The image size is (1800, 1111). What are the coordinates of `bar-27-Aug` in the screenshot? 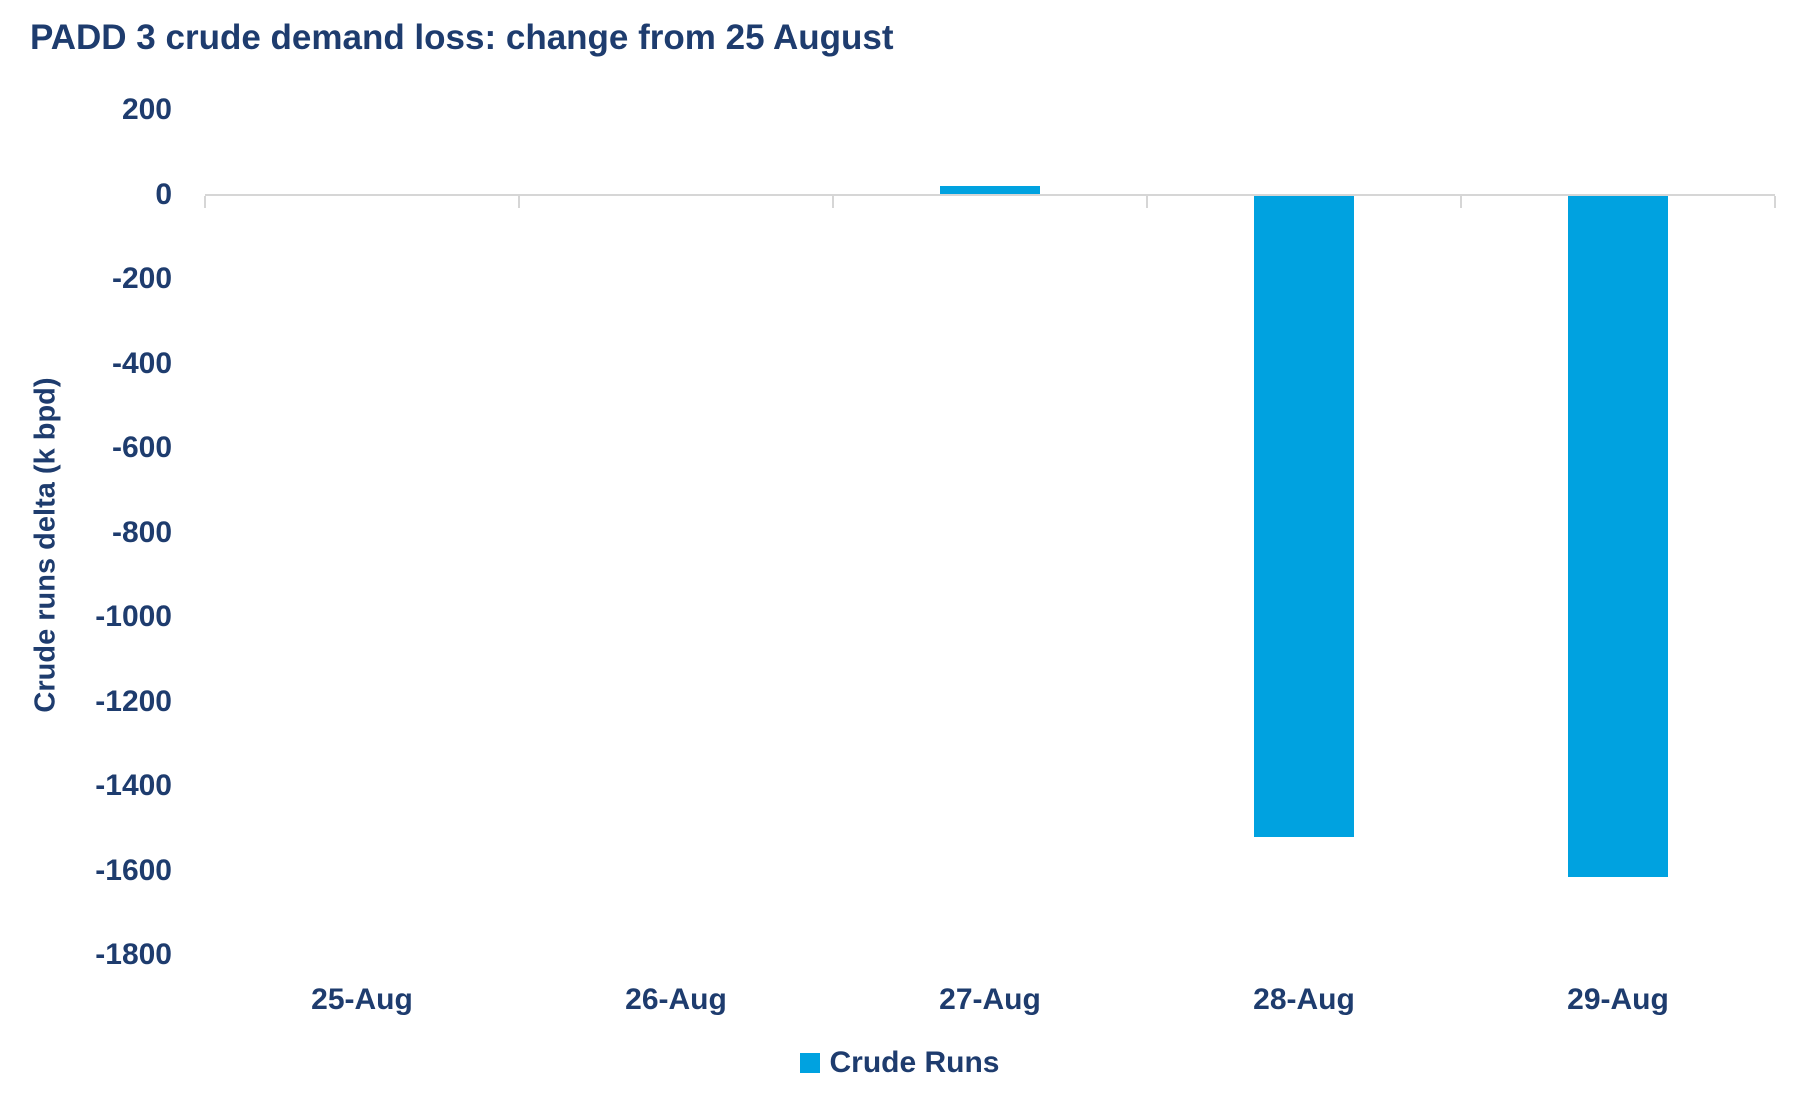 It's located at (990, 190).